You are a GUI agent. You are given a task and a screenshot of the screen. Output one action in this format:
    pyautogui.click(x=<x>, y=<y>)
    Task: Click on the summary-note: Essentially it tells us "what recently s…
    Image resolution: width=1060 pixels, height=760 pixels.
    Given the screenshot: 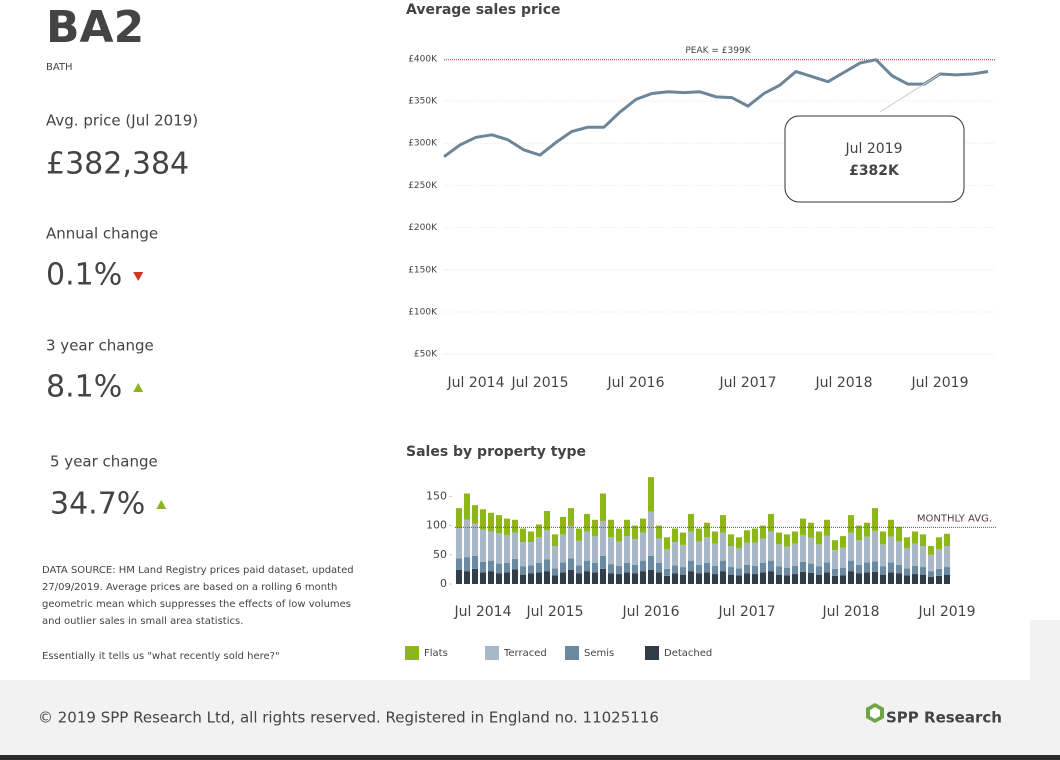 What is the action you would take?
    pyautogui.click(x=161, y=656)
    